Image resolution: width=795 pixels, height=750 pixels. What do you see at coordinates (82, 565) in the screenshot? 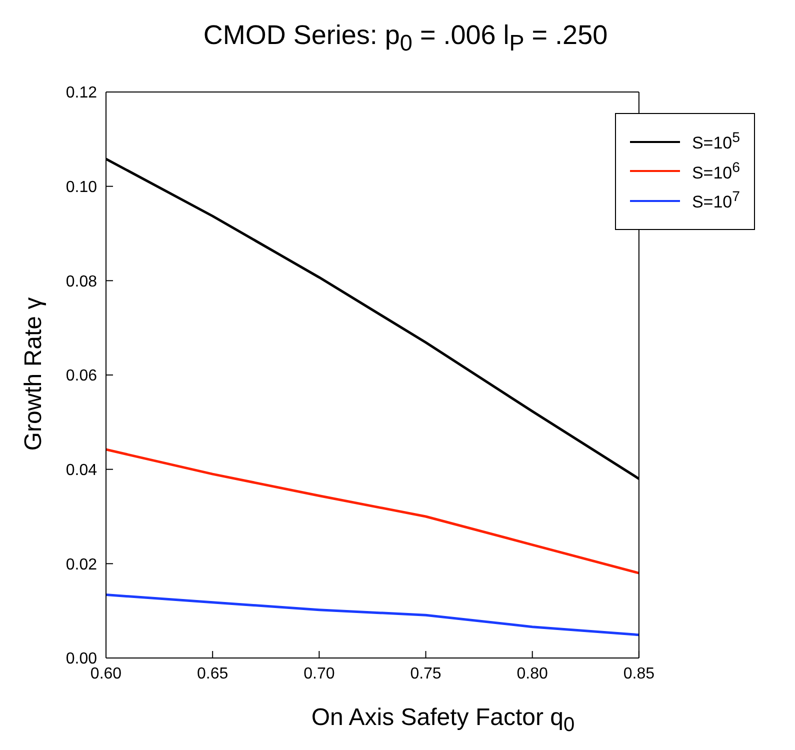
I see `y-tick-label: 0.02` at bounding box center [82, 565].